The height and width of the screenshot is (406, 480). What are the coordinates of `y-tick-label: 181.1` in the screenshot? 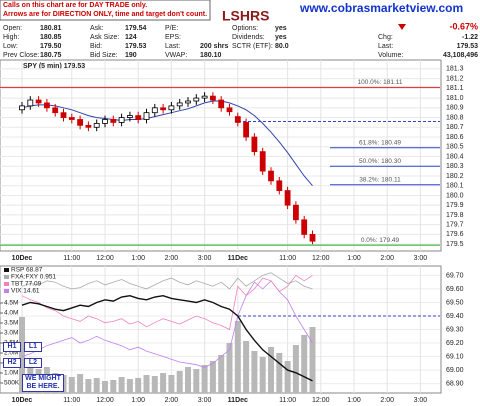 It's located at (455, 88).